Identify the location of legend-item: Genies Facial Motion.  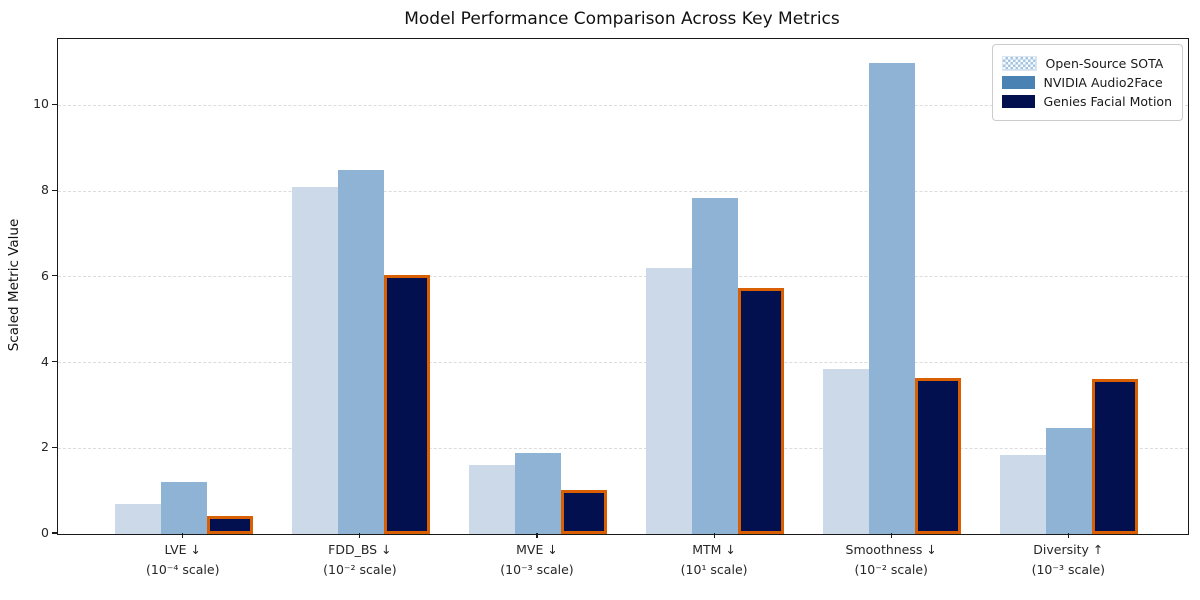
(1086, 101).